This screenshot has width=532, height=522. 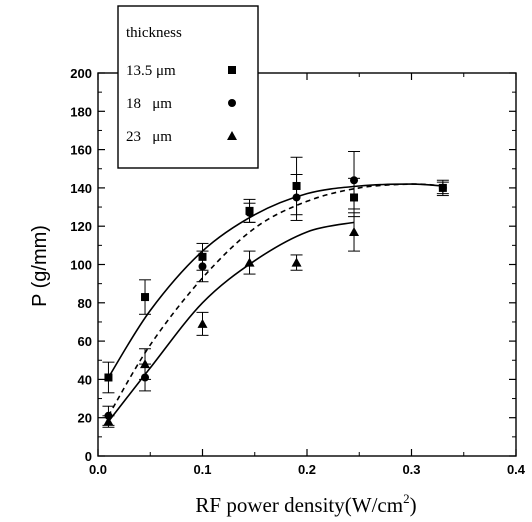 What do you see at coordinates (202, 469) in the screenshot?
I see `x-tick-label: 0.1` at bounding box center [202, 469].